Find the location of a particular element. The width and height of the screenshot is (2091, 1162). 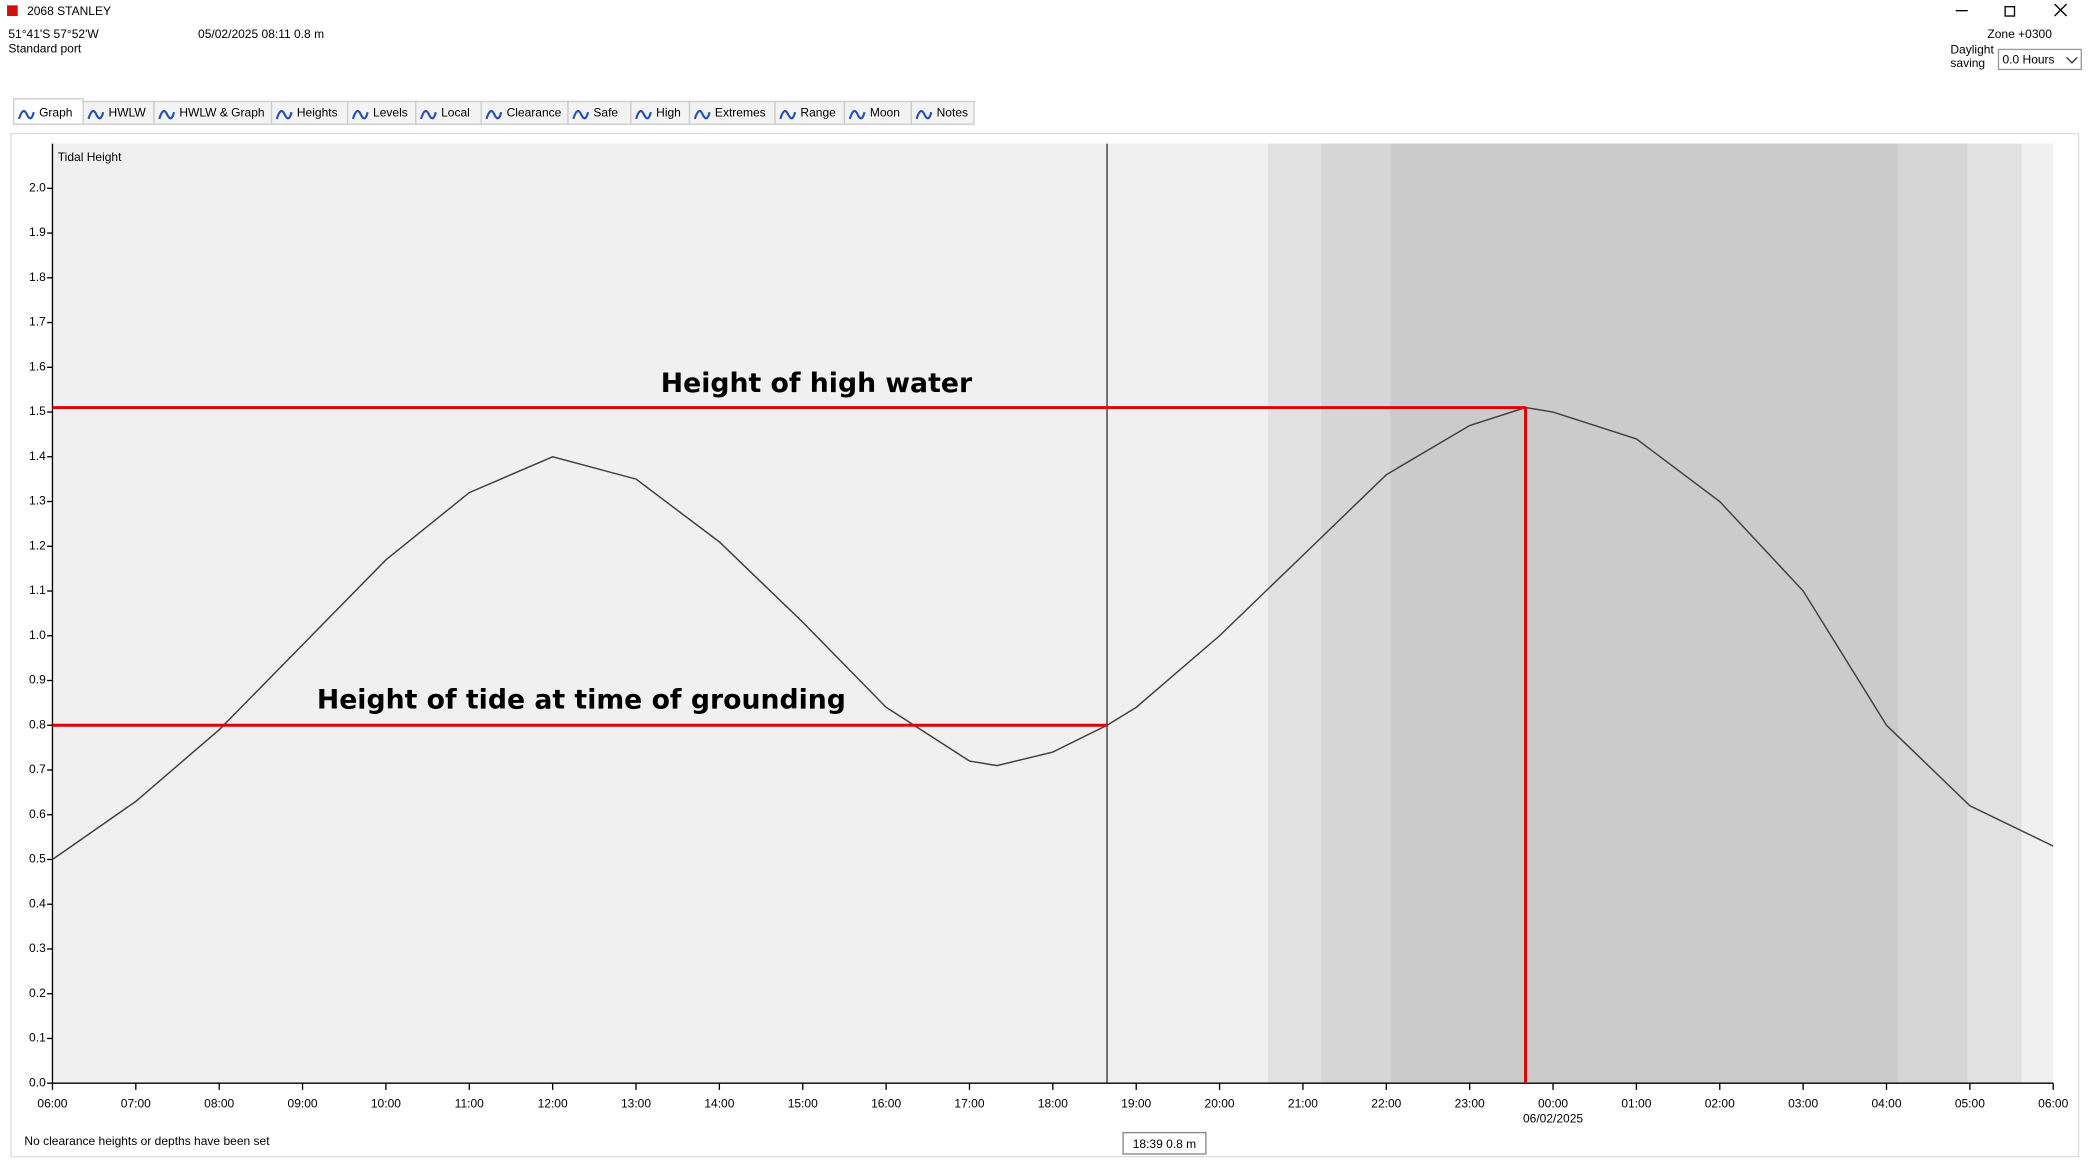

tab: Extremes is located at coordinates (732, 112).